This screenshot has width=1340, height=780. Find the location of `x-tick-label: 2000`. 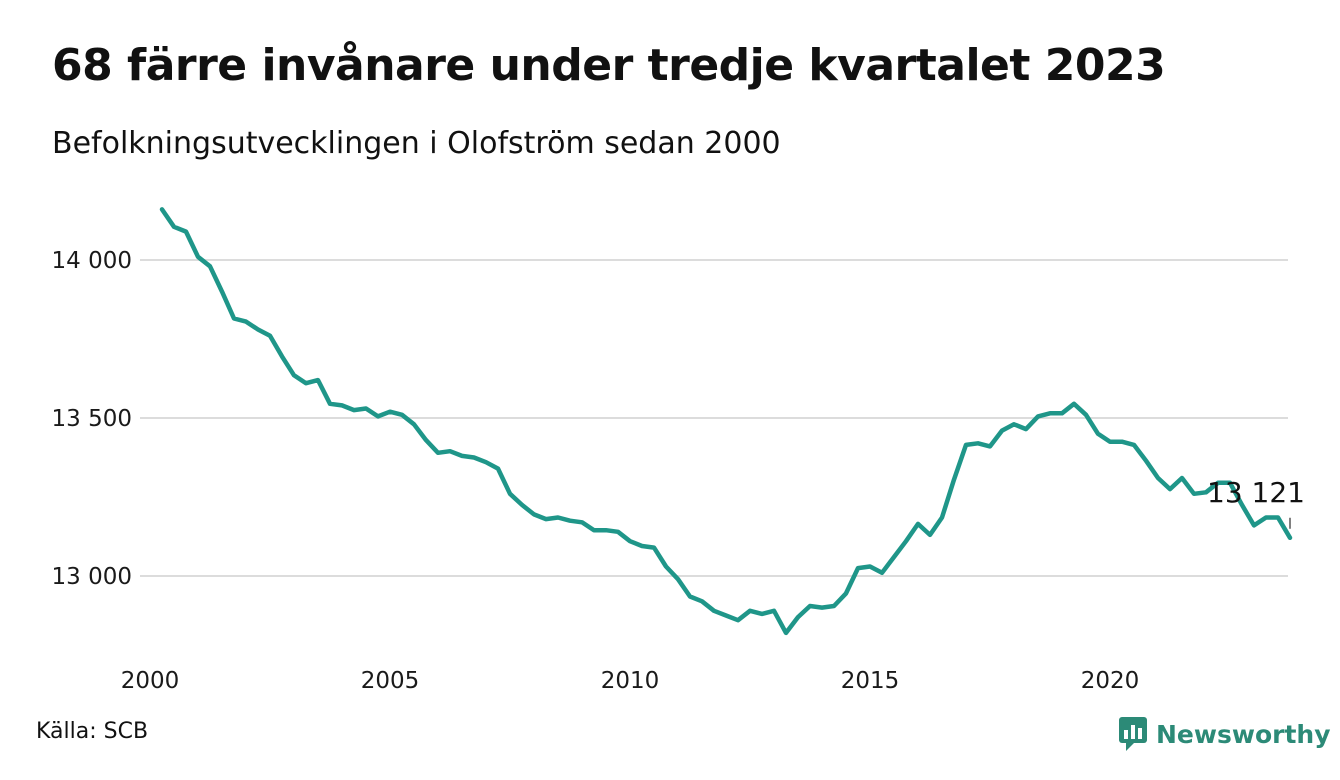

x-tick-label: 2000 is located at coordinates (150, 681).